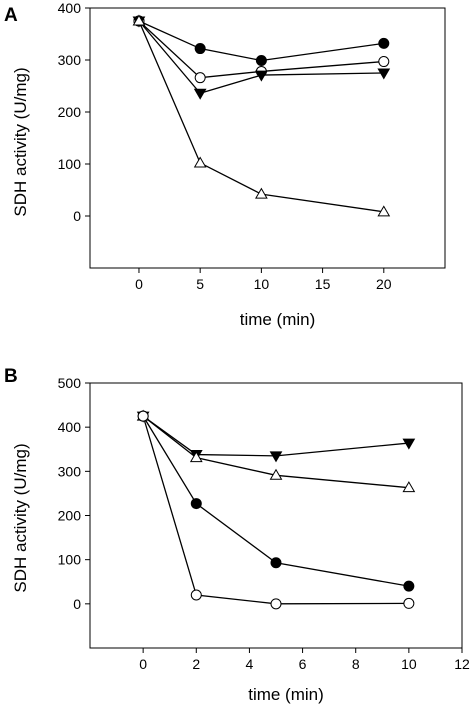  I want to click on x-tick-label: 2, so click(196, 664).